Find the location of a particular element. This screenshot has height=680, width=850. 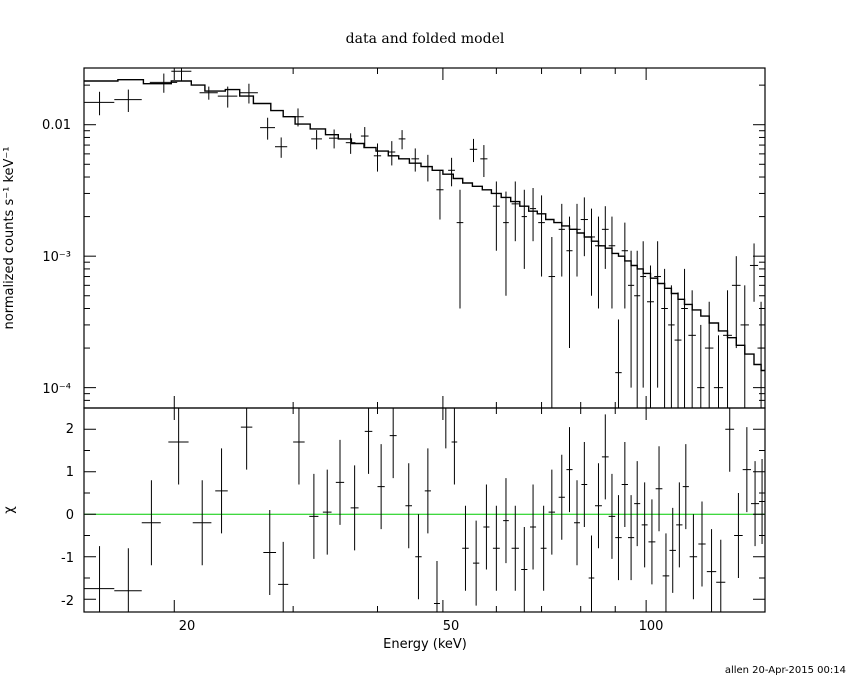

residual-ytick-2: 2 is located at coordinates (70, 429).